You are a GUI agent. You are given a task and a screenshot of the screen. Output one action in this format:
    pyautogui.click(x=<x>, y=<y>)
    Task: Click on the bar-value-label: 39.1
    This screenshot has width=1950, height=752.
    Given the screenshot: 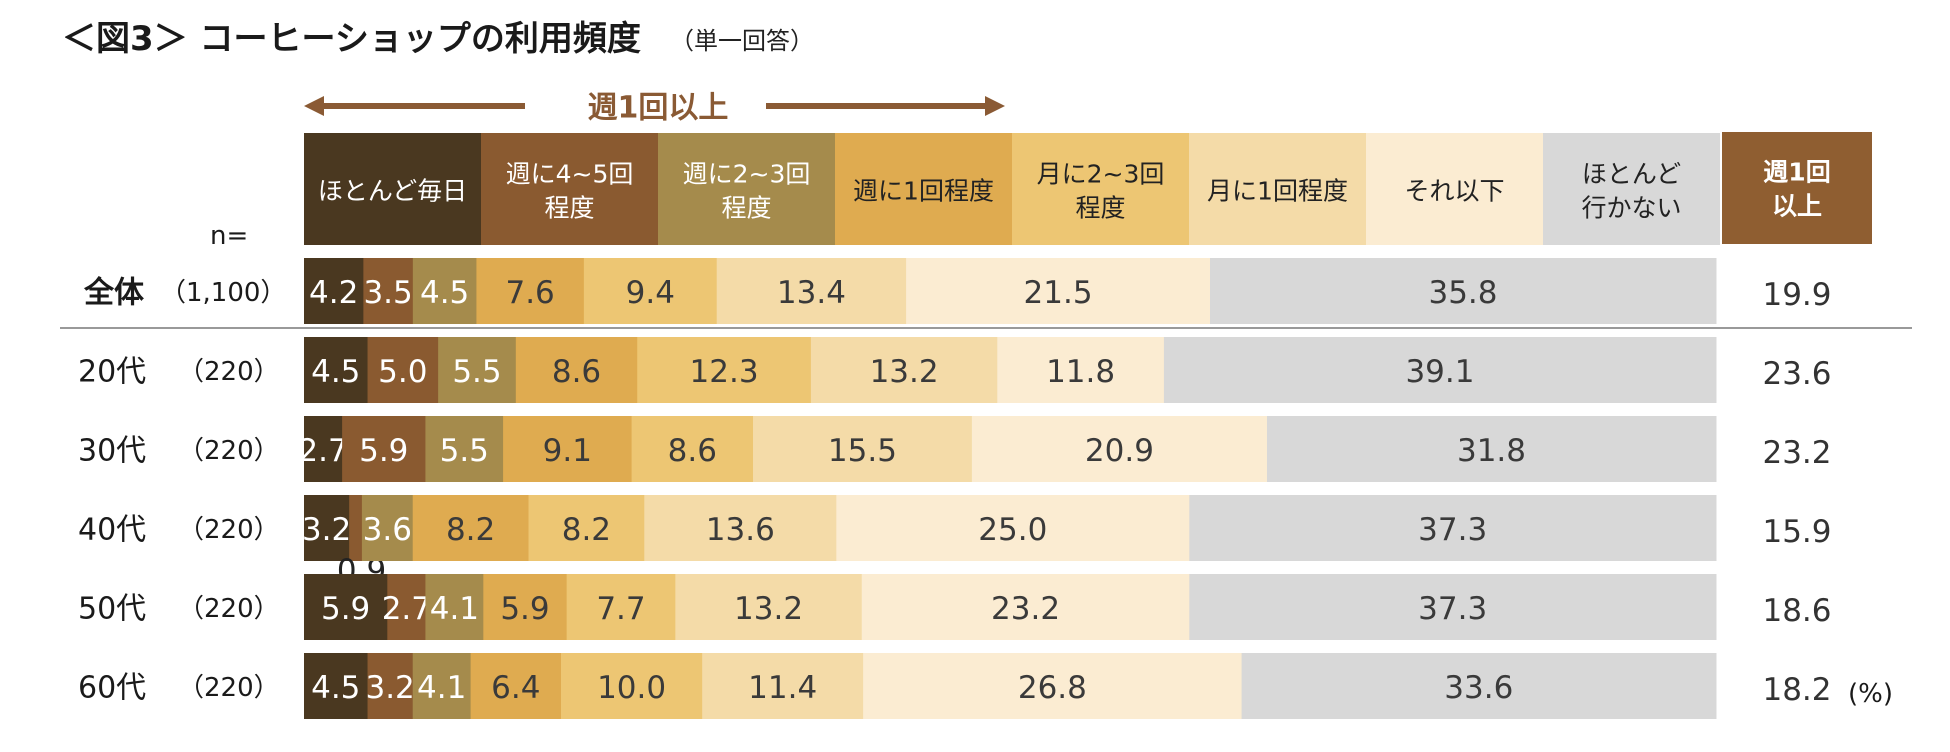 What is the action you would take?
    pyautogui.click(x=1439, y=372)
    